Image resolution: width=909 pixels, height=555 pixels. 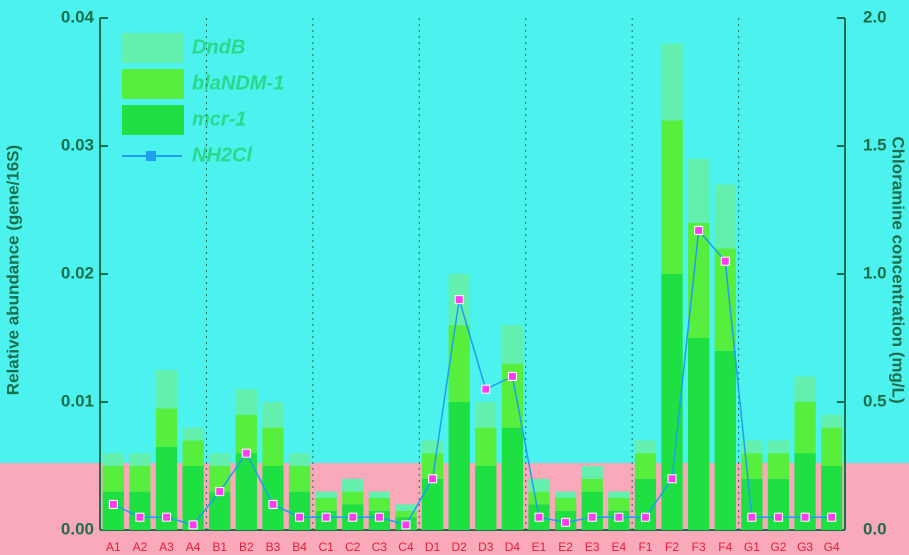 What do you see at coordinates (433, 547) in the screenshot?
I see `x-tick-label: D1` at bounding box center [433, 547].